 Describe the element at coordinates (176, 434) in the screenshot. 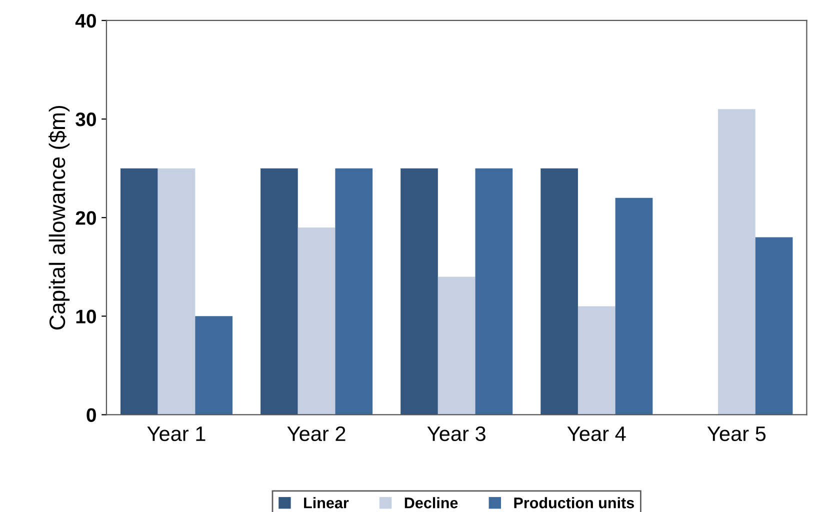

I see `x-tick-label: Year 1` at that location.